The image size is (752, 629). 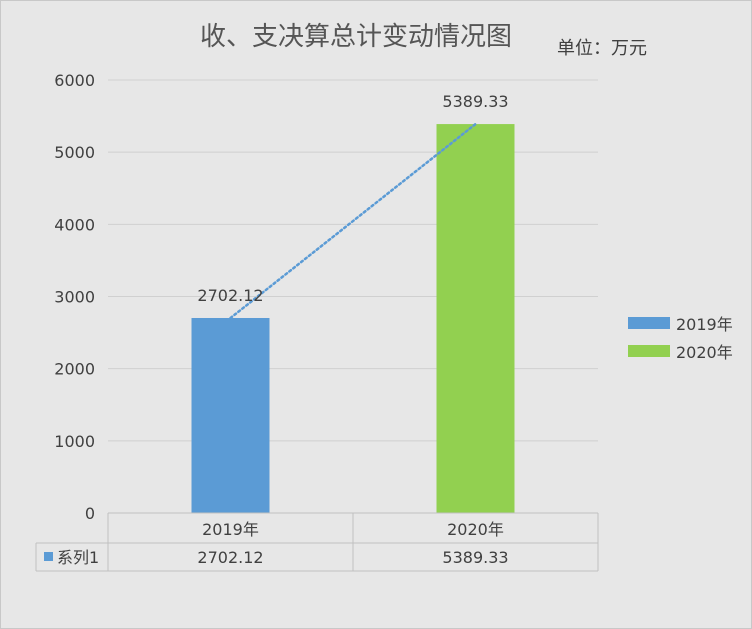 What do you see at coordinates (475, 557) in the screenshot?
I see `table-value: 5389.33` at bounding box center [475, 557].